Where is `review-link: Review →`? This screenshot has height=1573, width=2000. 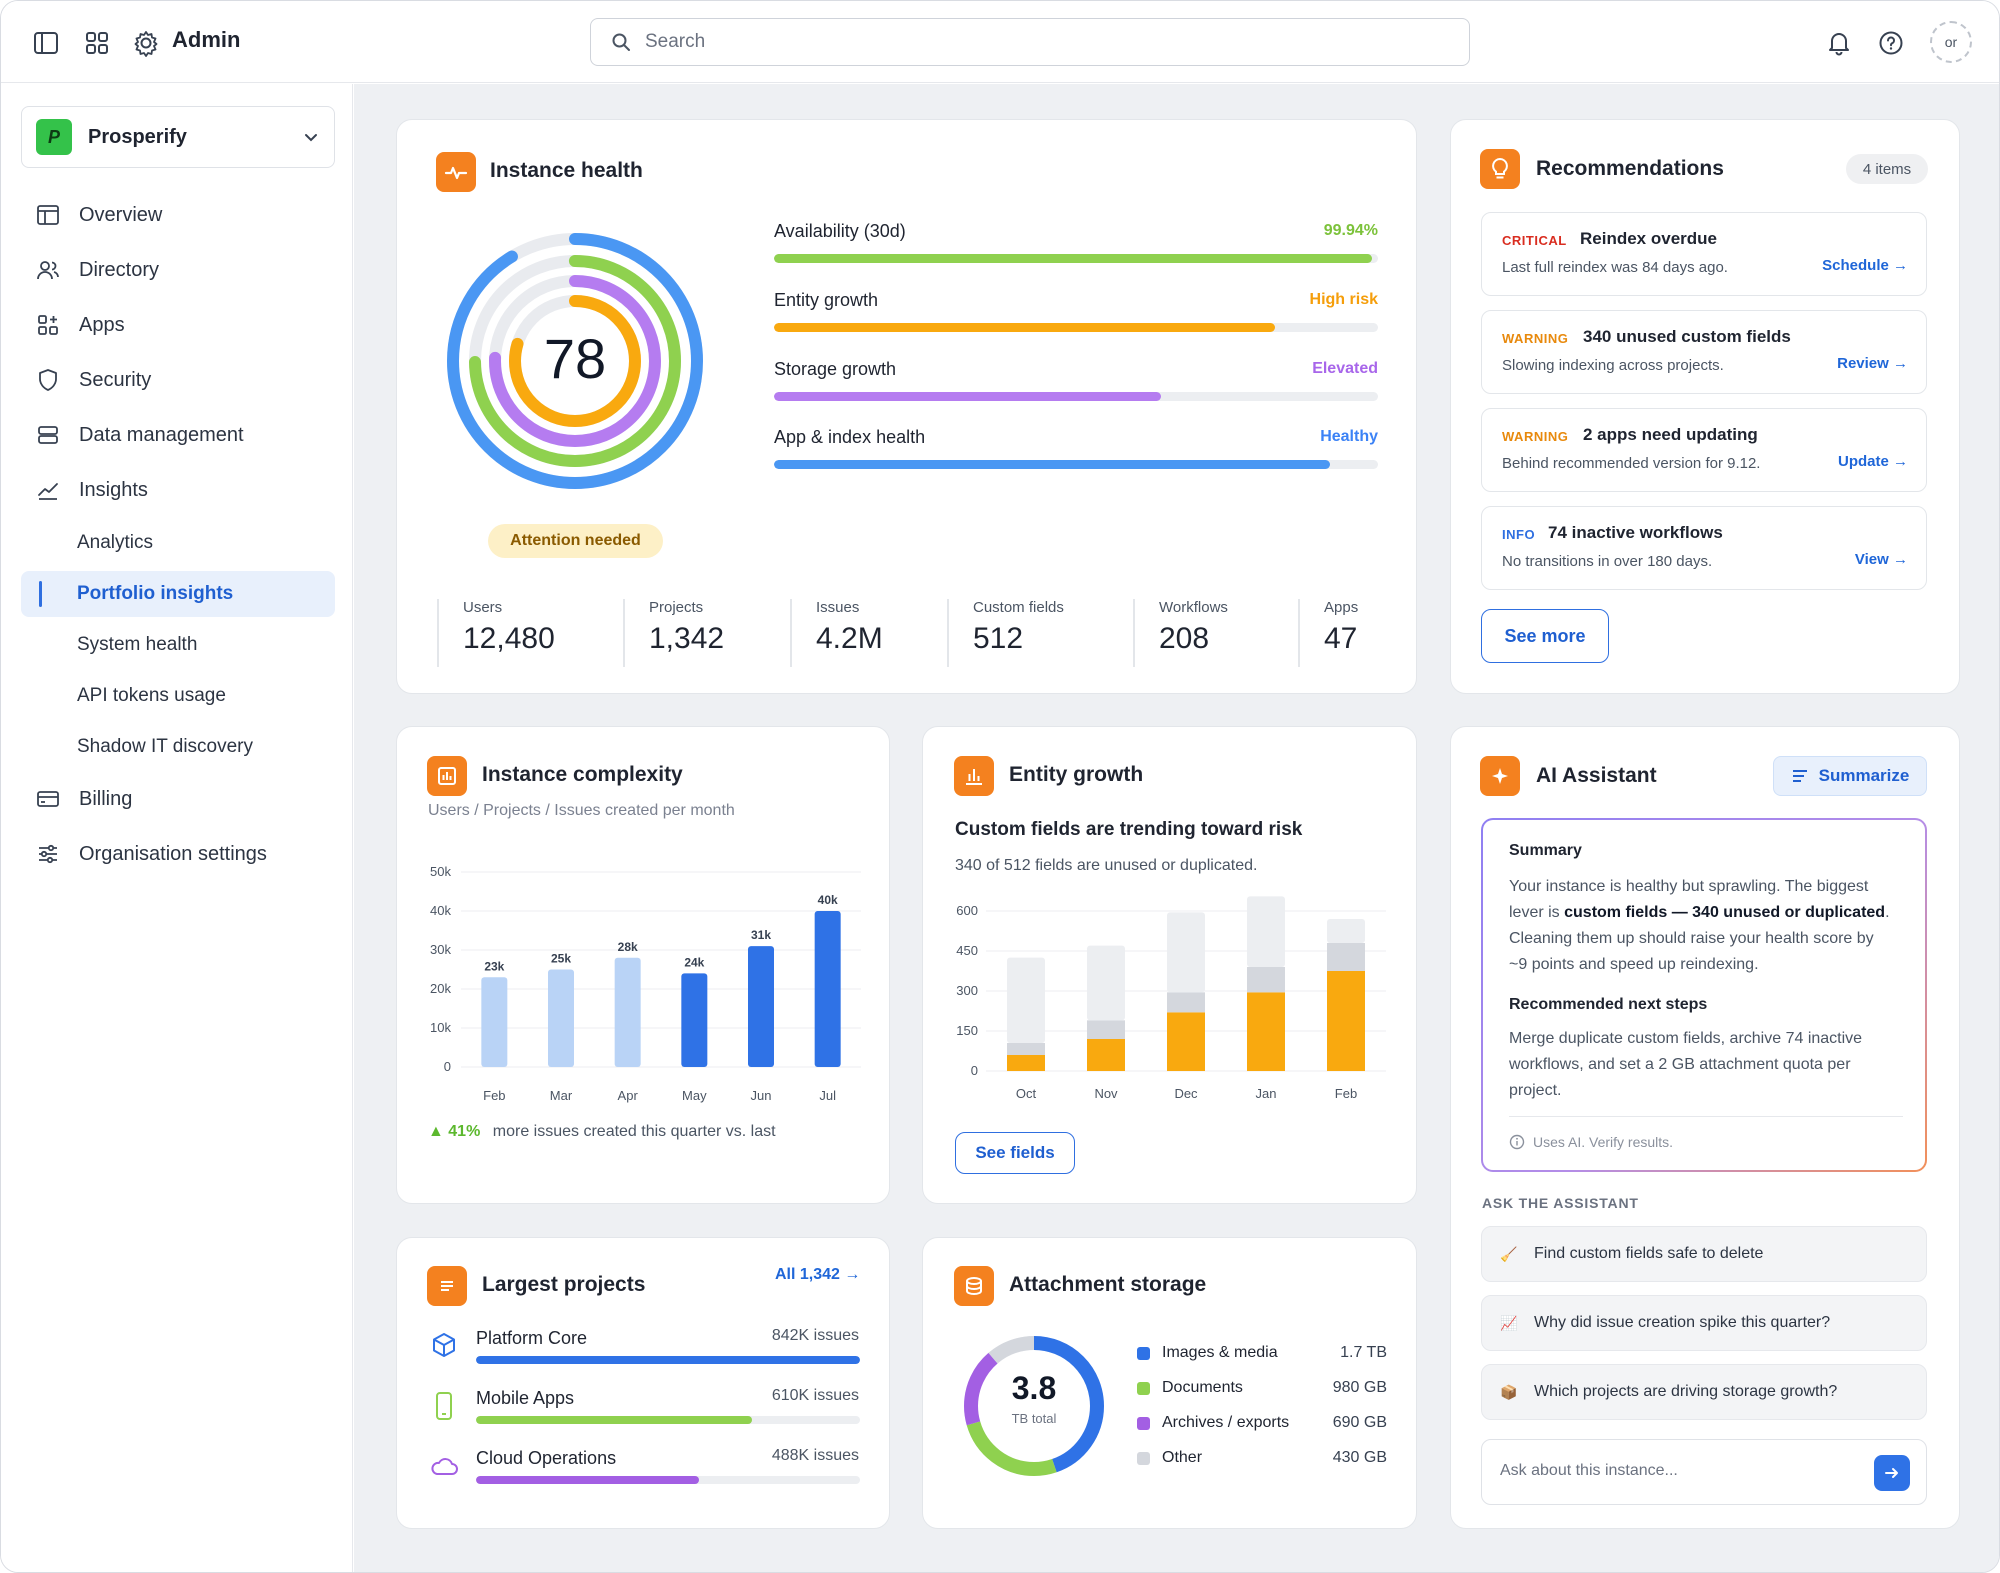
review-link: Review → is located at coordinates (1872, 363).